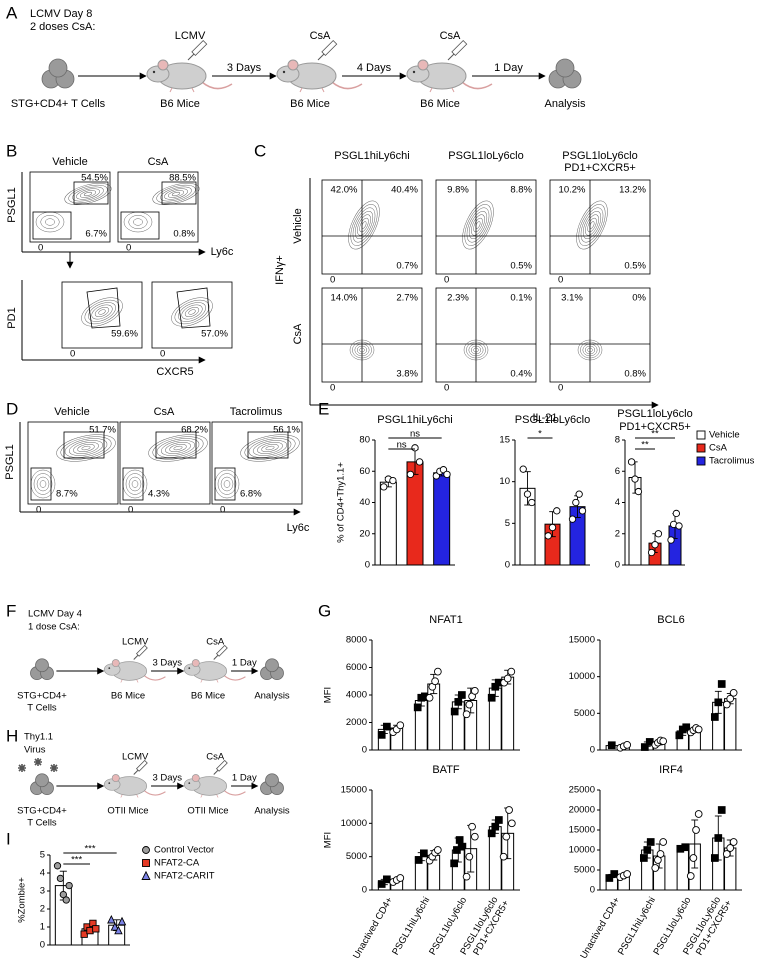 The height and width of the screenshot is (971, 763). Describe the element at coordinates (459, 47) in the screenshot. I see `syringe` at that location.